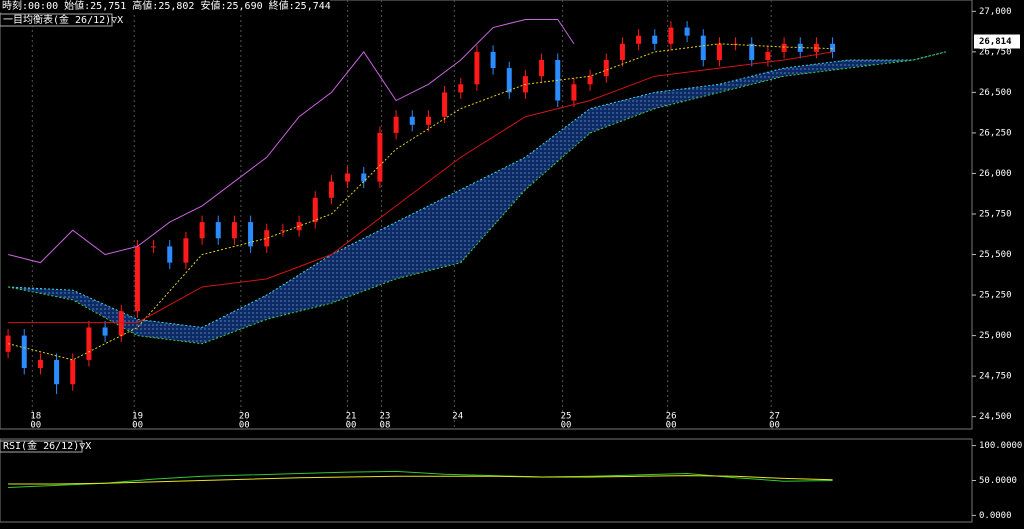 The image size is (1024, 529). I want to click on y-tick-label: 50.0000, so click(998, 481).